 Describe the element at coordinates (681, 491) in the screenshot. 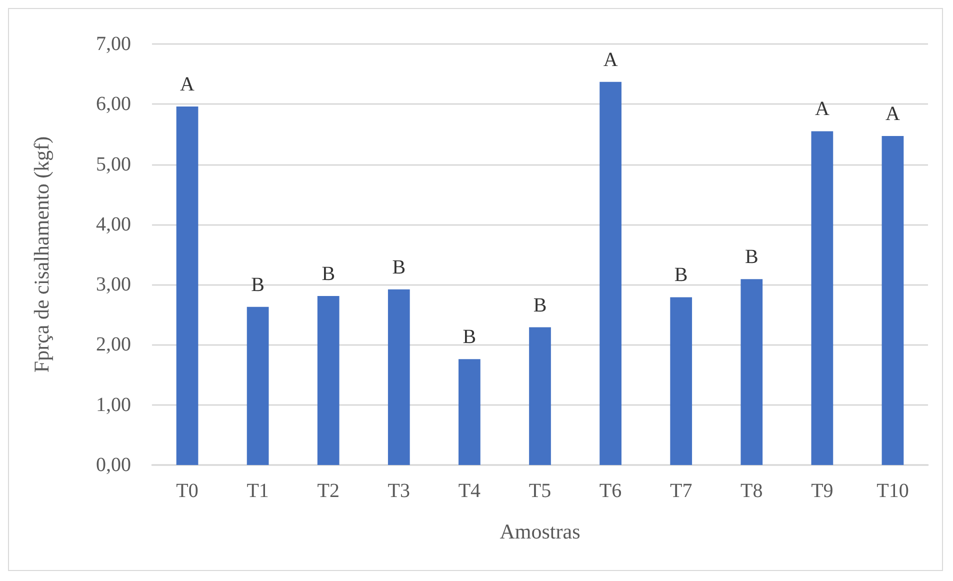

I see `x-tick-label: T7` at that location.